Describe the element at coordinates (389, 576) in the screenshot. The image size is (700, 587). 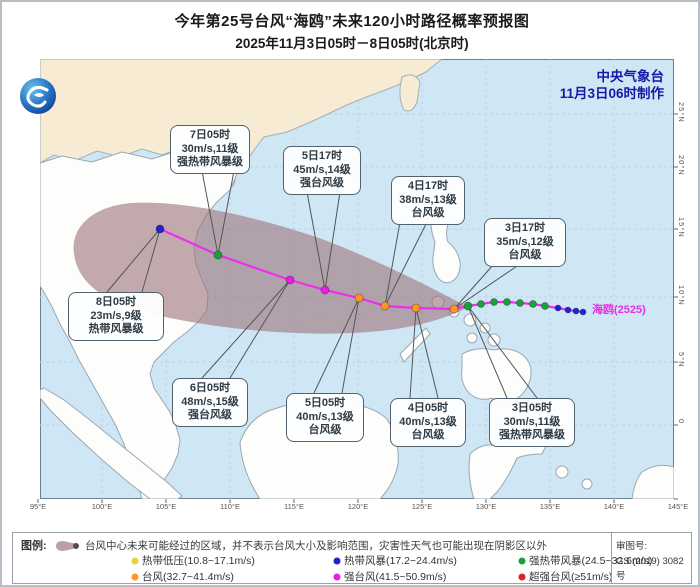
I see `legend-item-severe-typhoon: 强台风(41.5~50.9m/s)` at that location.